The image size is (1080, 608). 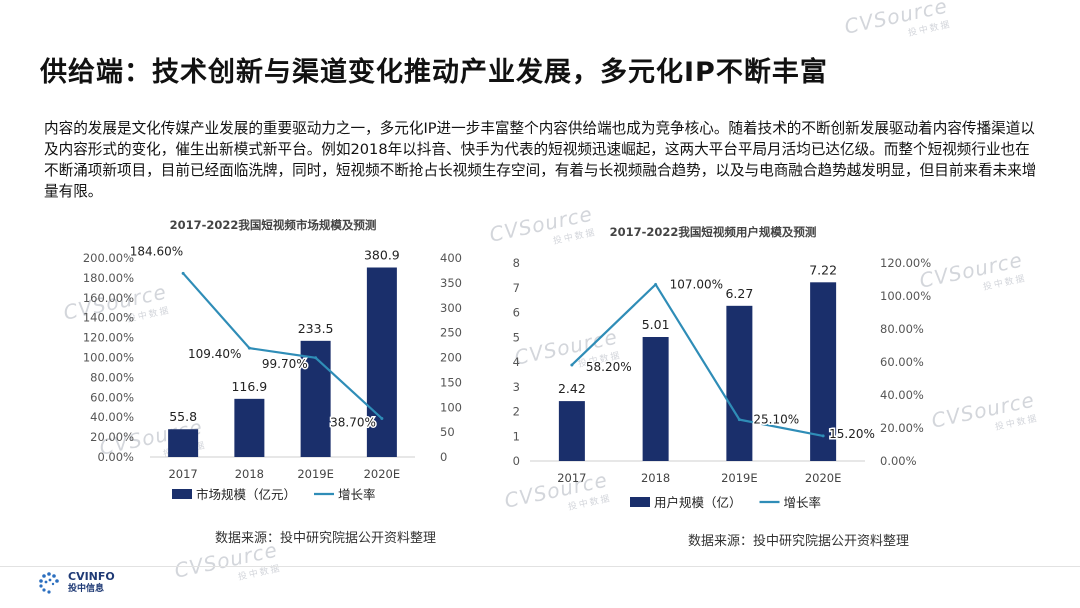 I want to click on legend-bar-label: 市场规模（亿元）, so click(x=246, y=494).